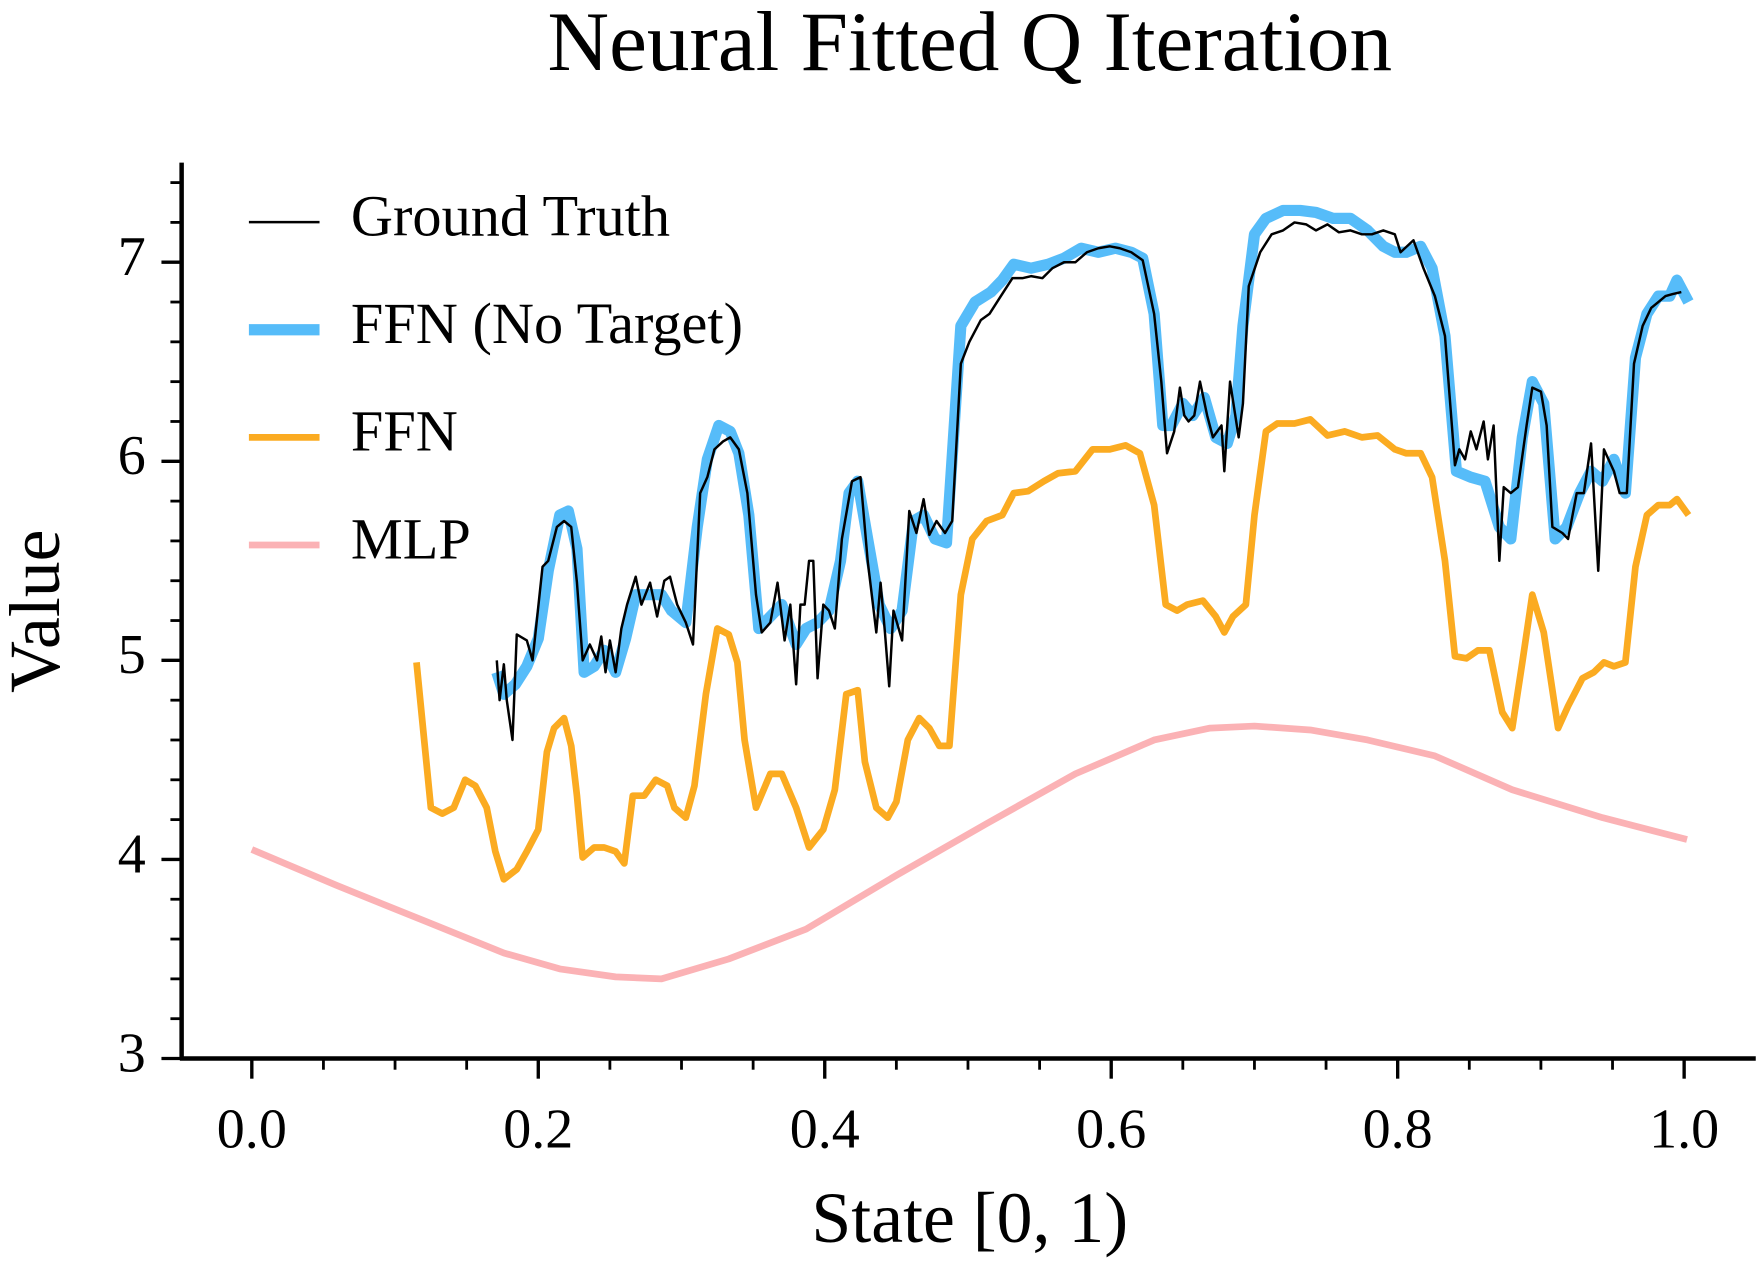 This screenshot has width=1758, height=1275. Describe the element at coordinates (37, 610) in the screenshot. I see `y-axis-label: Value` at that location.